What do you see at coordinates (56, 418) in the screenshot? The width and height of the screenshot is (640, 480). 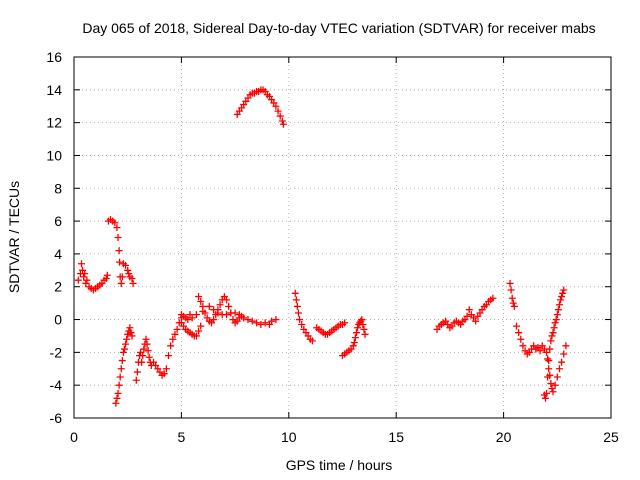 I see `y-tick-label: -6` at bounding box center [56, 418].